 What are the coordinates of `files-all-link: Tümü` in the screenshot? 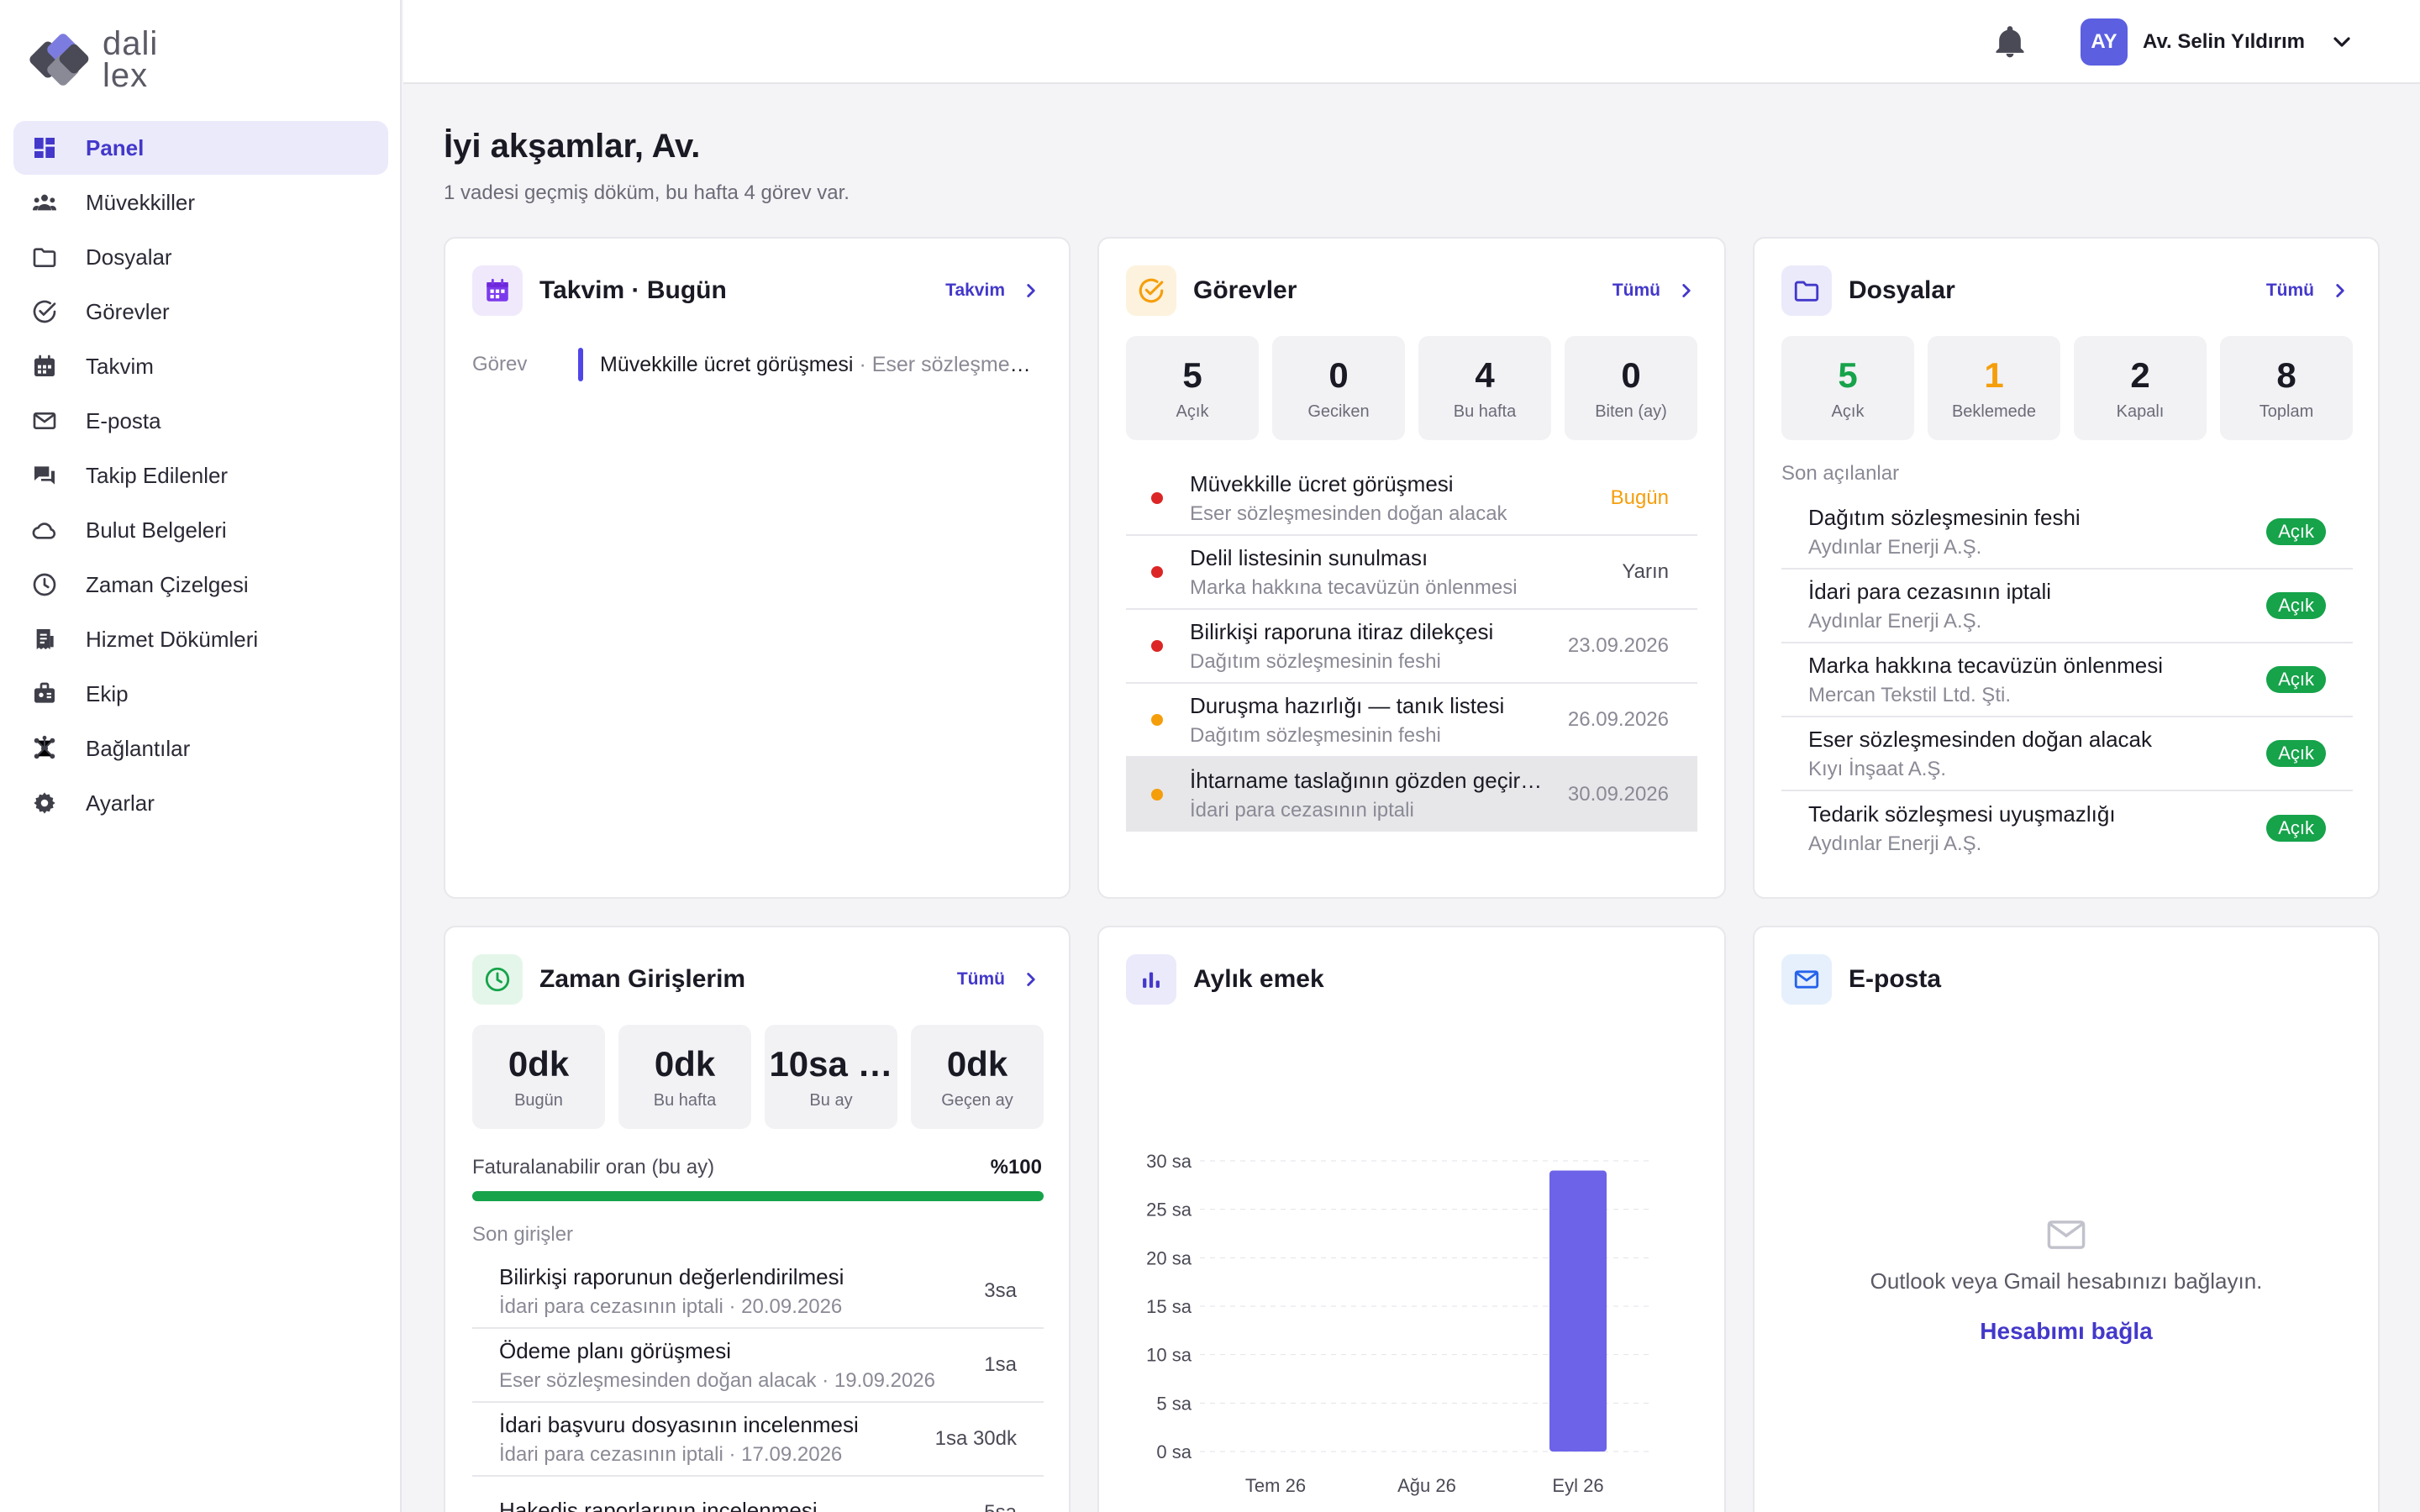 It's located at (2308, 291).